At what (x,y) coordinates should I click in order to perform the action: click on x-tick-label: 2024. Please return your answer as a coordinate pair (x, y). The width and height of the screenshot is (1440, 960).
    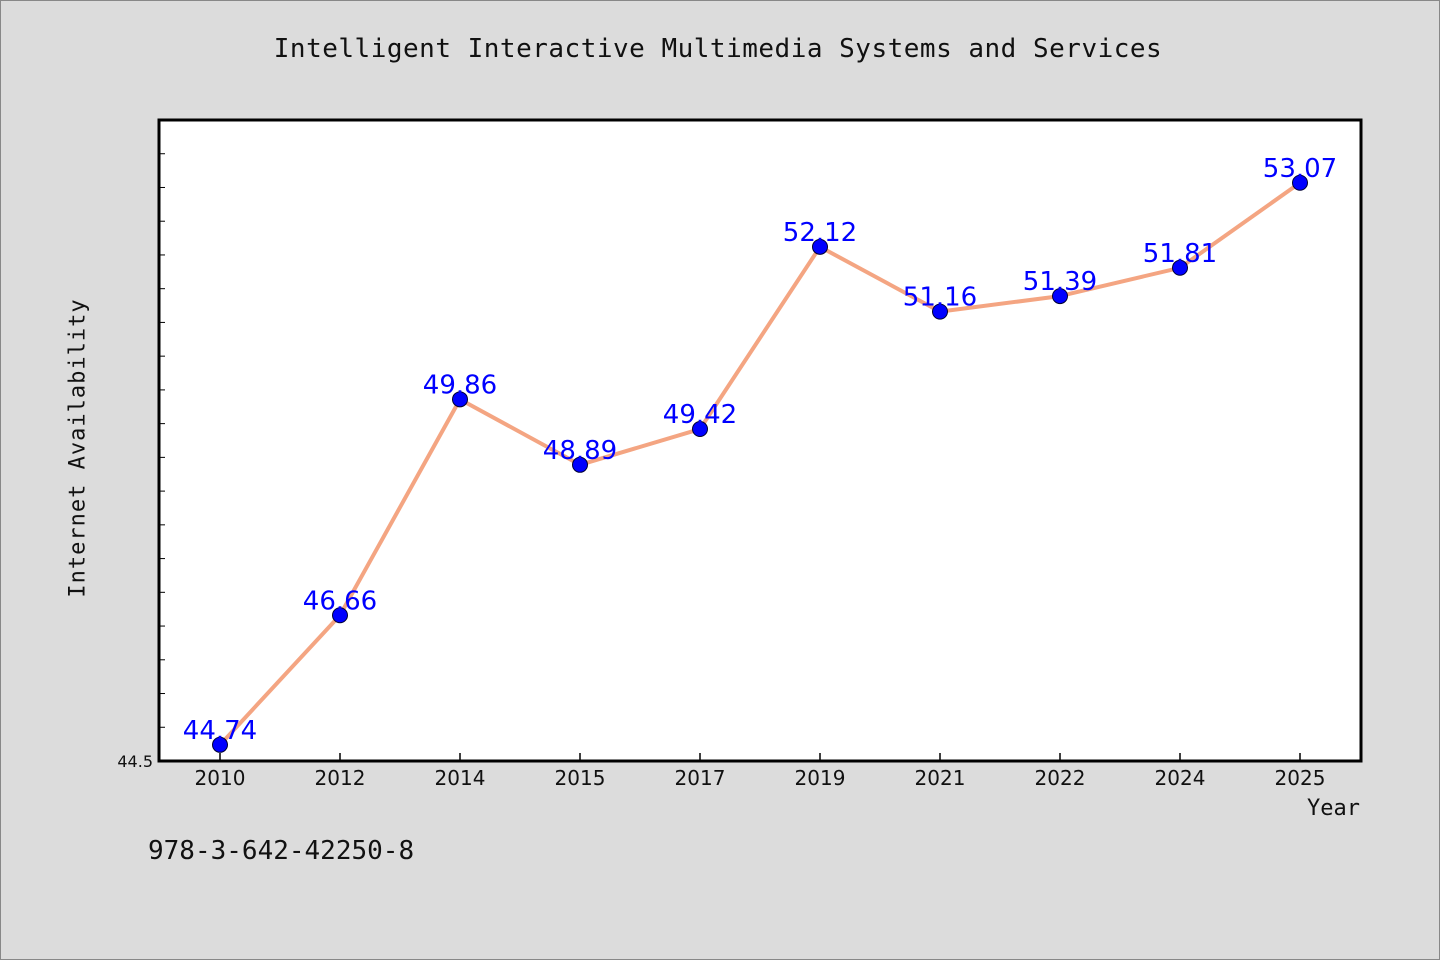
    Looking at the image, I should click on (1180, 778).